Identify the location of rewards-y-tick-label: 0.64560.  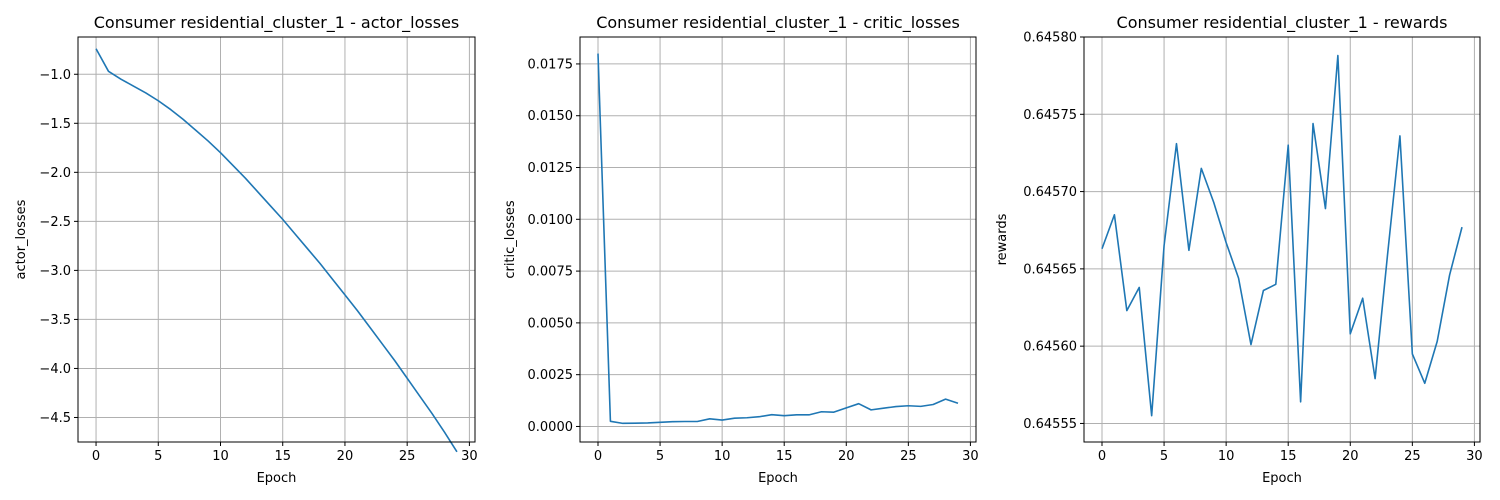
(1050, 347).